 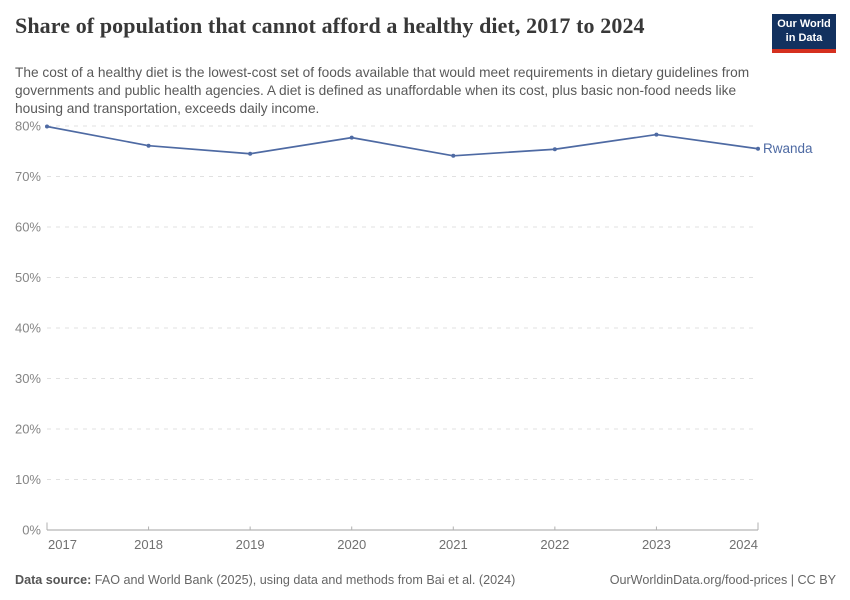 I want to click on y-axis-tick-label: 20%, so click(x=28, y=429).